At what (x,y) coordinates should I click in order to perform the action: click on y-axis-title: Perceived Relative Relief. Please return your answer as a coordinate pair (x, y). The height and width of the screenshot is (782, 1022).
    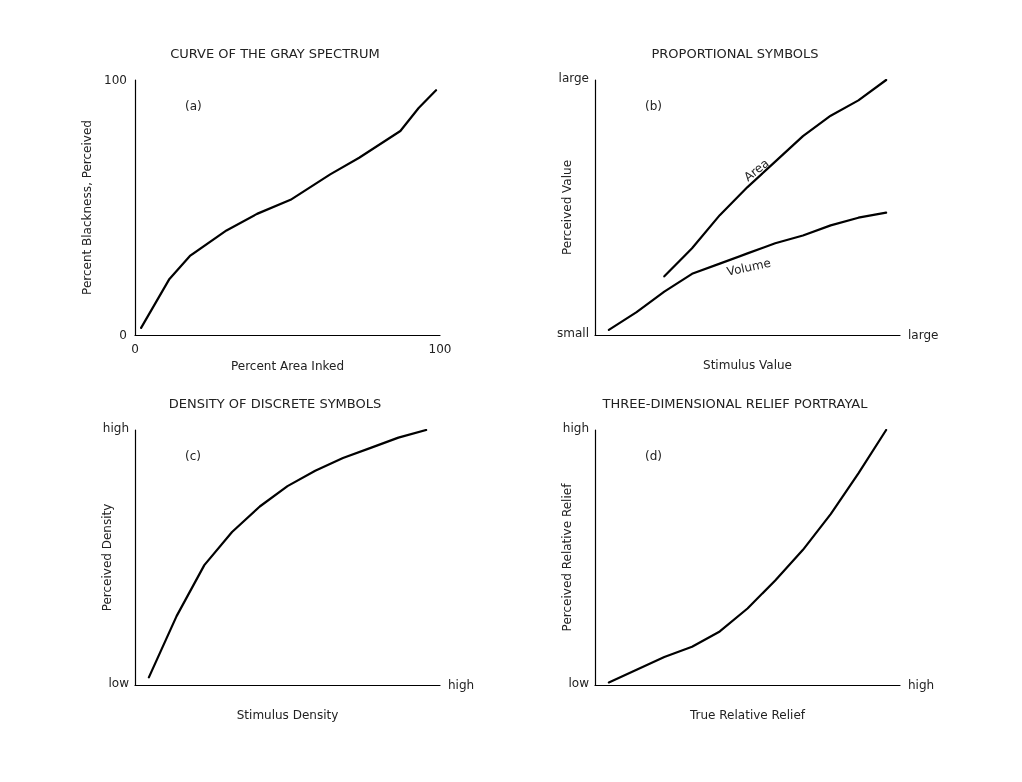
    Looking at the image, I should click on (567, 557).